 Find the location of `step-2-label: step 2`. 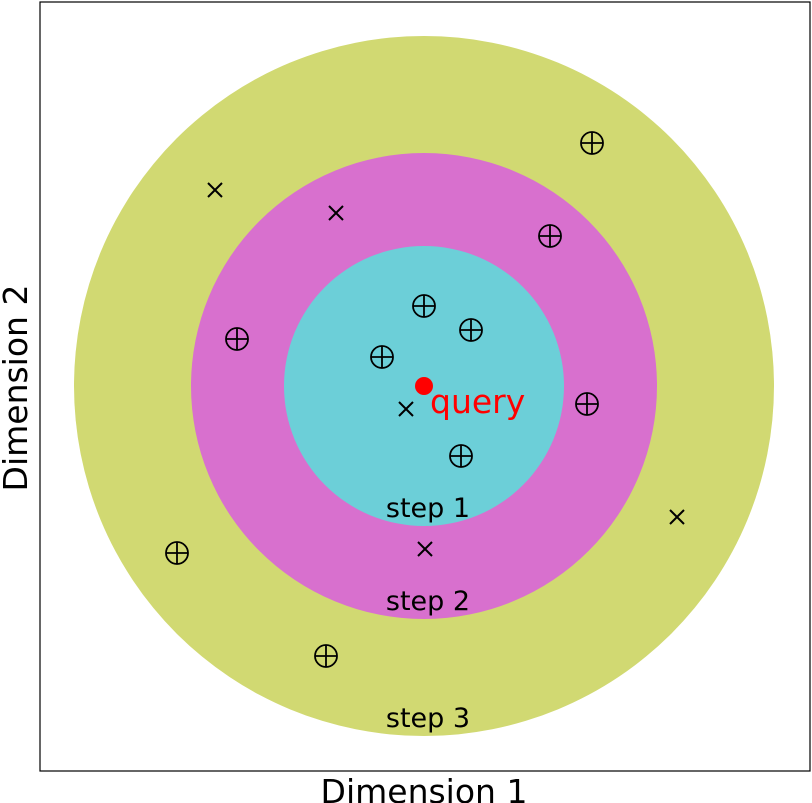

step-2-label: step 2 is located at coordinates (428, 601).